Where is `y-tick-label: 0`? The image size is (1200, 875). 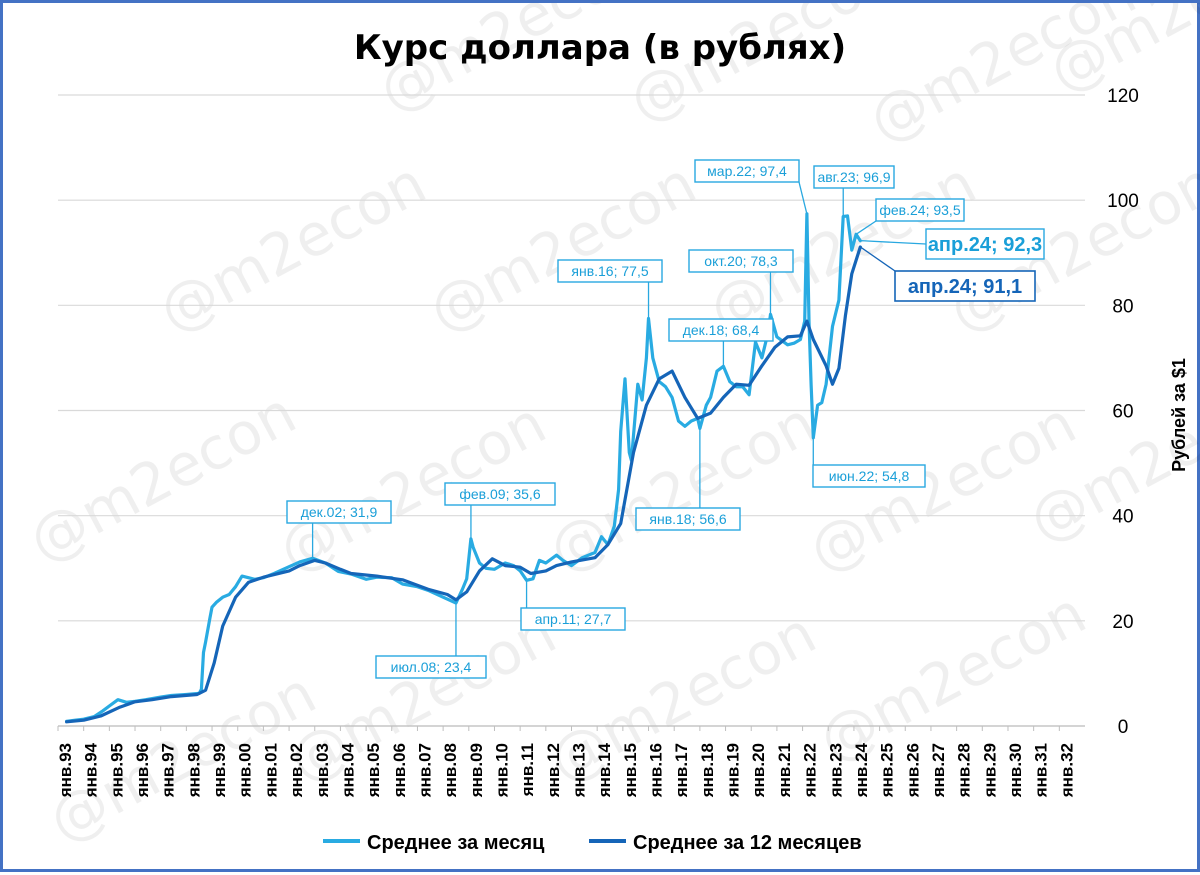
y-tick-label: 0 is located at coordinates (1123, 727).